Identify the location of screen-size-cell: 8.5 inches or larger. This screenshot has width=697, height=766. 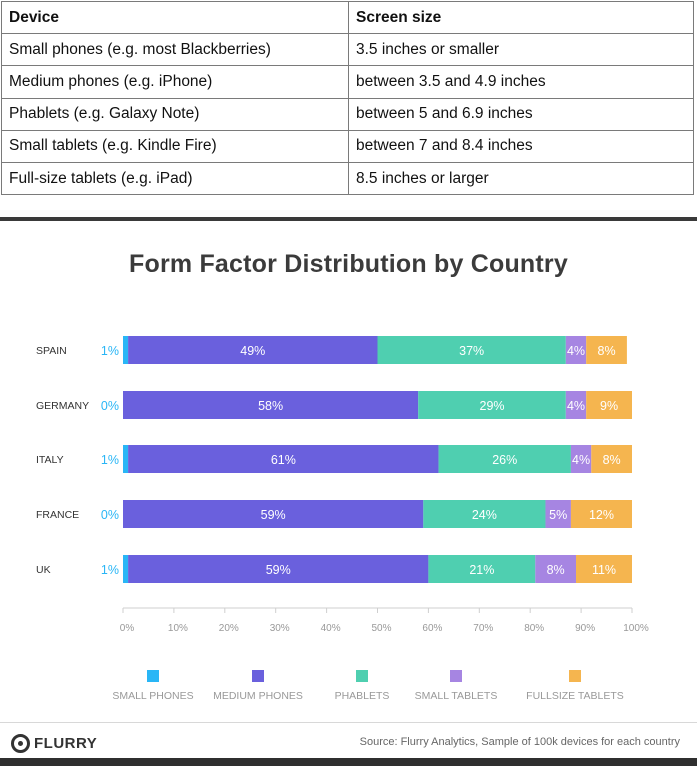
(521, 178).